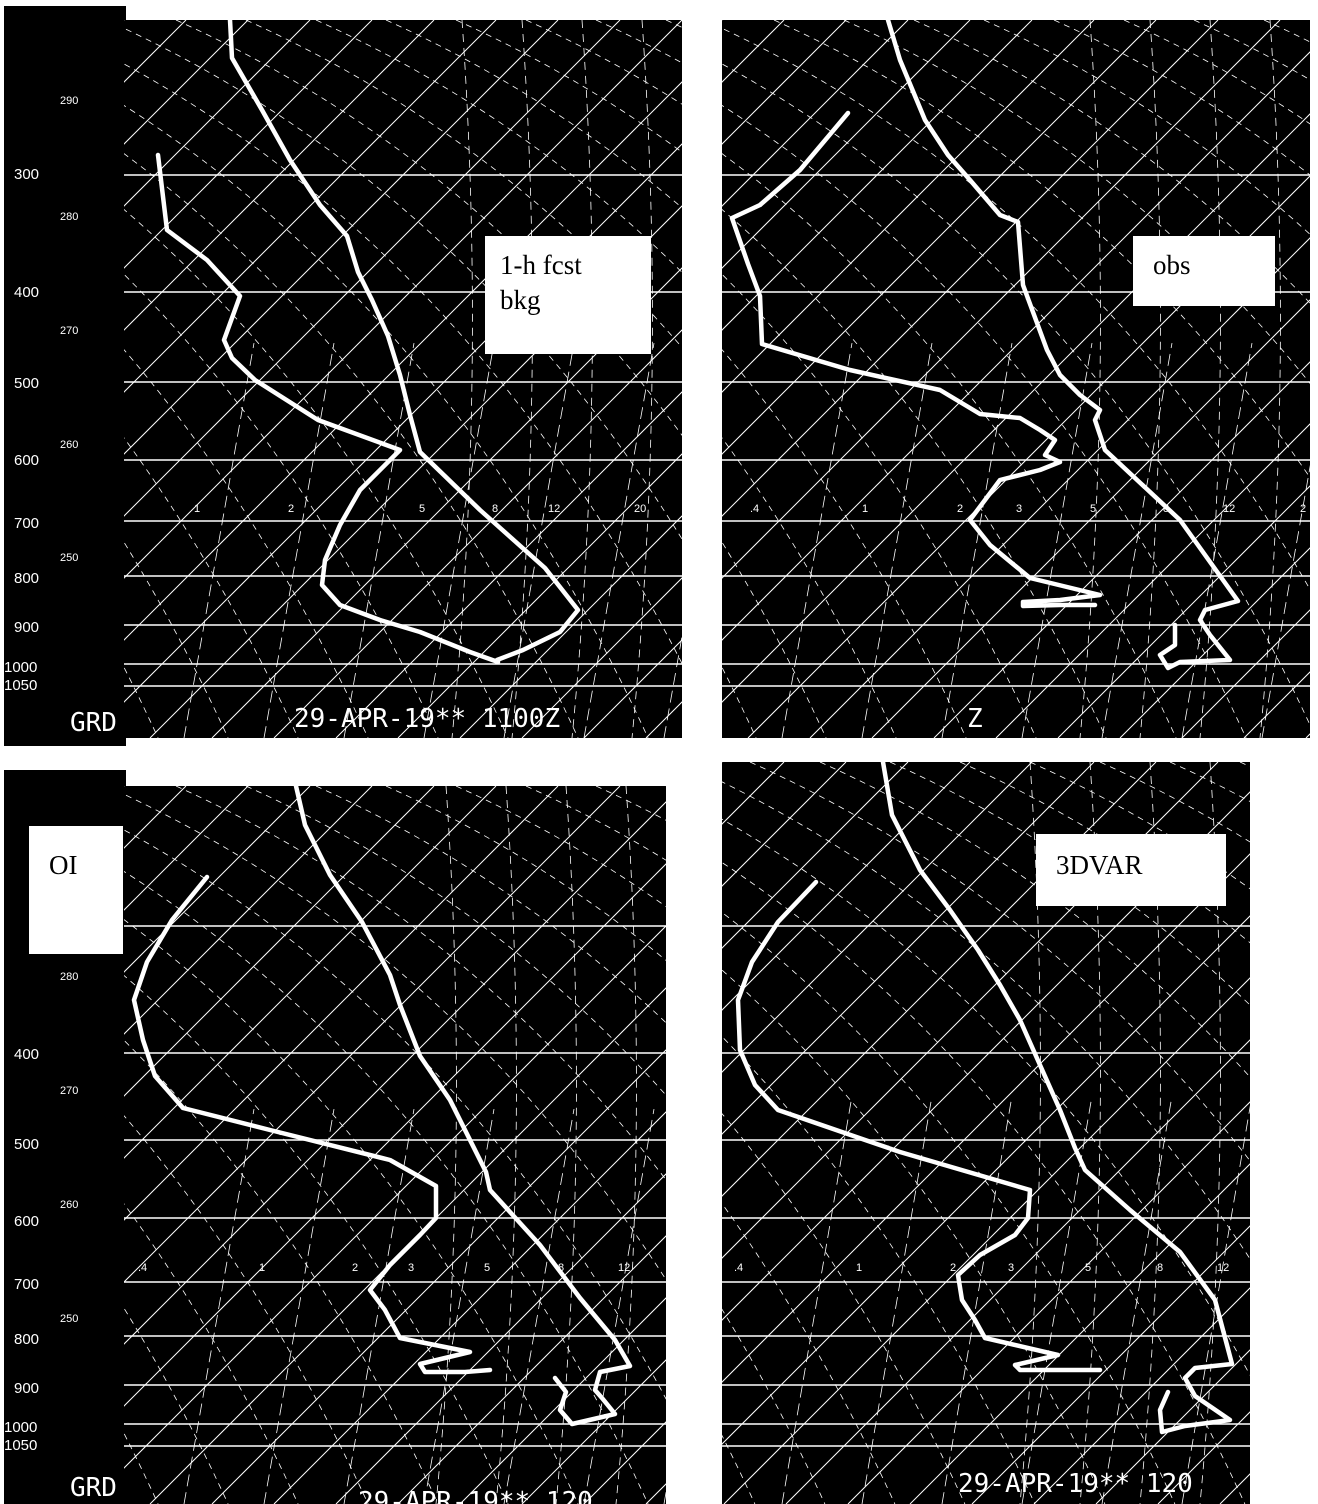 The image size is (1318, 1504). Describe the element at coordinates (69, 331) in the screenshot. I see `theta-label: 270` at that location.